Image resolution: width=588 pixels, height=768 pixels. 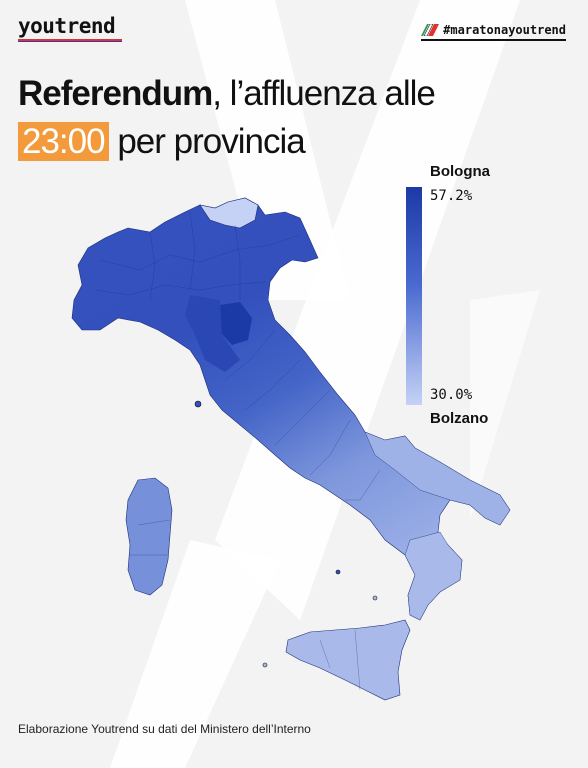 I want to click on puglia-region, so click(x=437, y=478).